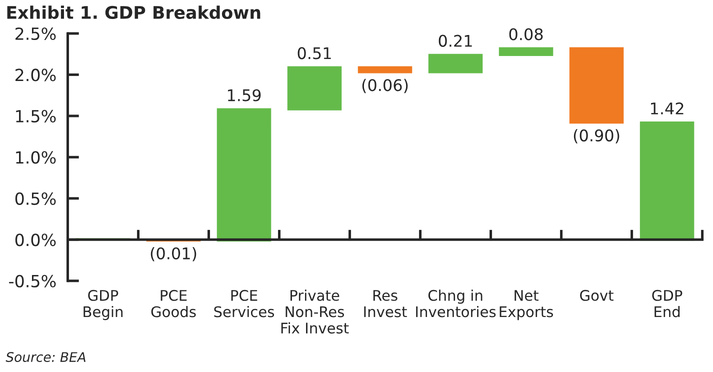 This screenshot has height=372, width=713. What do you see at coordinates (35, 198) in the screenshot?
I see `y-tick-label: 0.5%` at bounding box center [35, 198].